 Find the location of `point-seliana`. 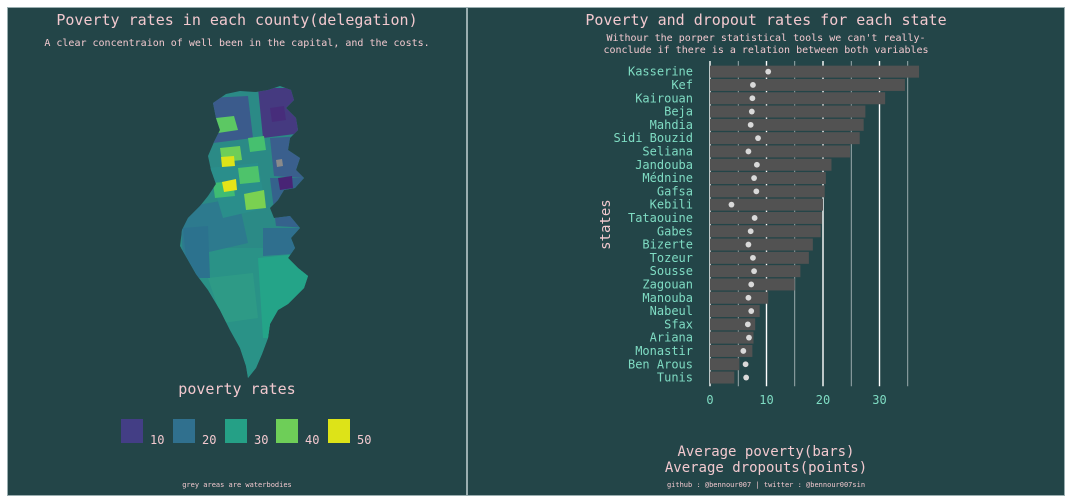

point-seliana is located at coordinates (748, 151).